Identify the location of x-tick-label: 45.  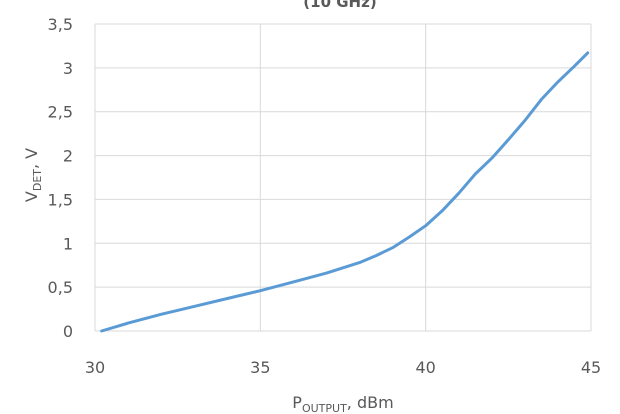
(591, 367).